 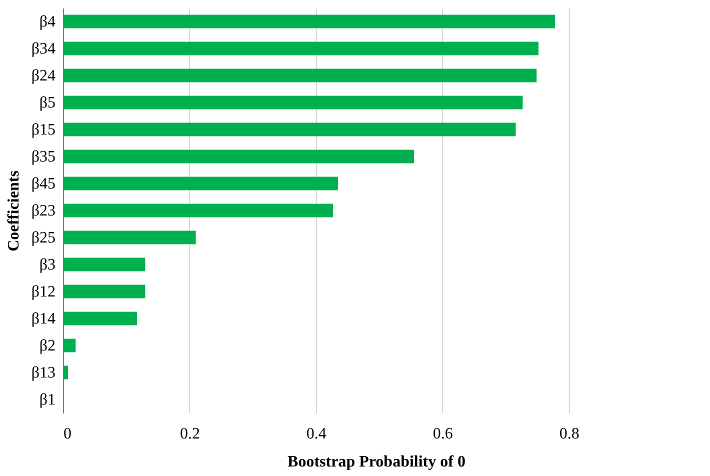 What do you see at coordinates (43, 292) in the screenshot?
I see `y-tick-label: β12` at bounding box center [43, 292].